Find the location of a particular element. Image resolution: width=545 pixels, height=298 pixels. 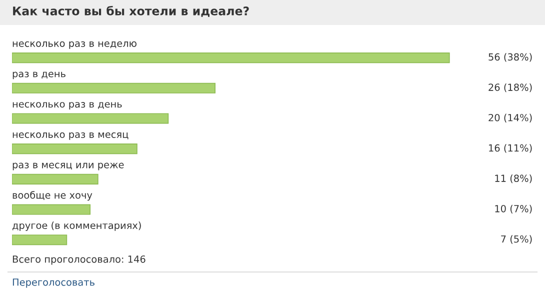

text: Переголосовать is located at coordinates (53, 283).